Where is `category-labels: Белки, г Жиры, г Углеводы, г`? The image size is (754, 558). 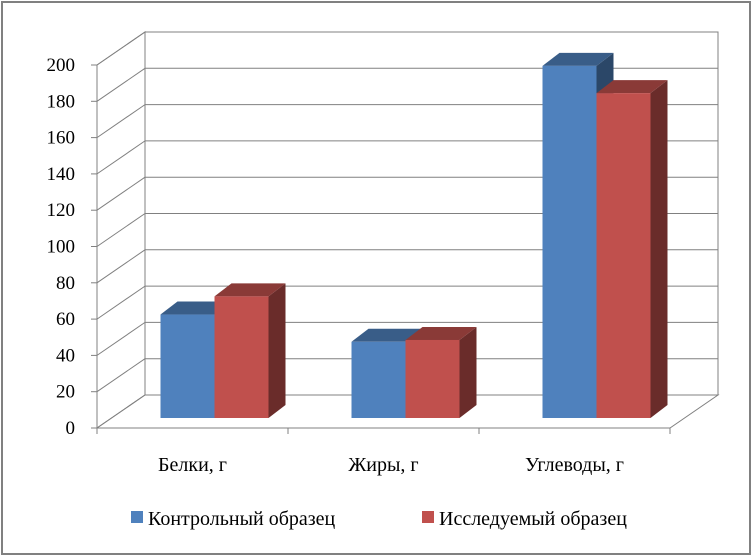
category-labels: Белки, г Жиры, г Углеводы, г is located at coordinates (391, 465).